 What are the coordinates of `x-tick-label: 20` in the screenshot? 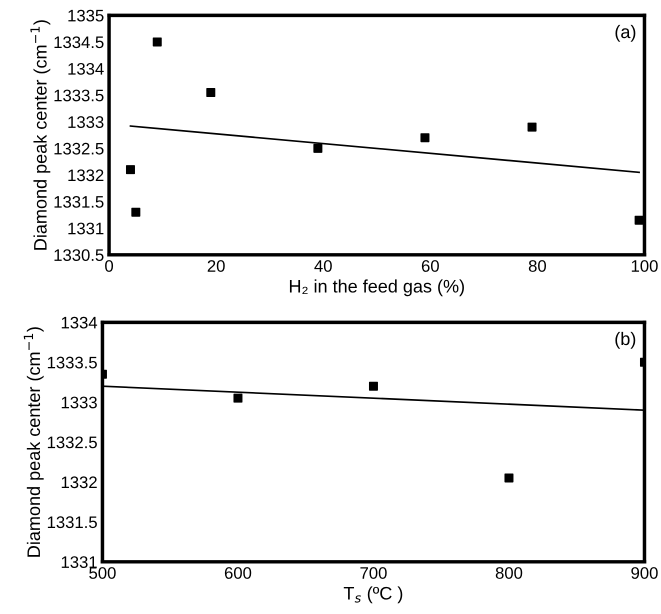 It's located at (216, 266).